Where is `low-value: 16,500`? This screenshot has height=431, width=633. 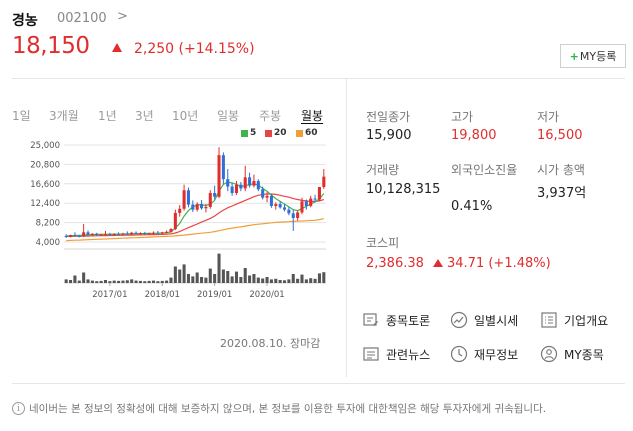
low-value: 16,500 is located at coordinates (560, 135).